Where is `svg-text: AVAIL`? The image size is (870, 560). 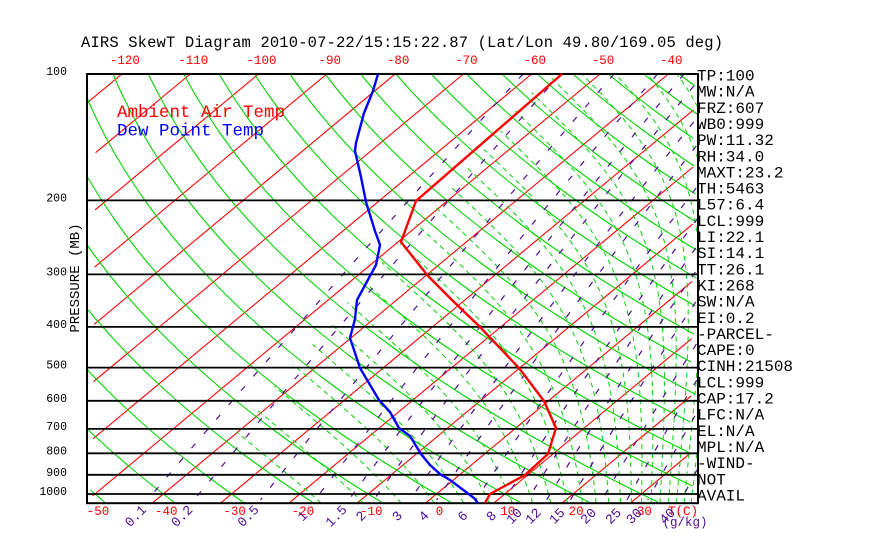 svg-text: AVAIL is located at coordinates (721, 496).